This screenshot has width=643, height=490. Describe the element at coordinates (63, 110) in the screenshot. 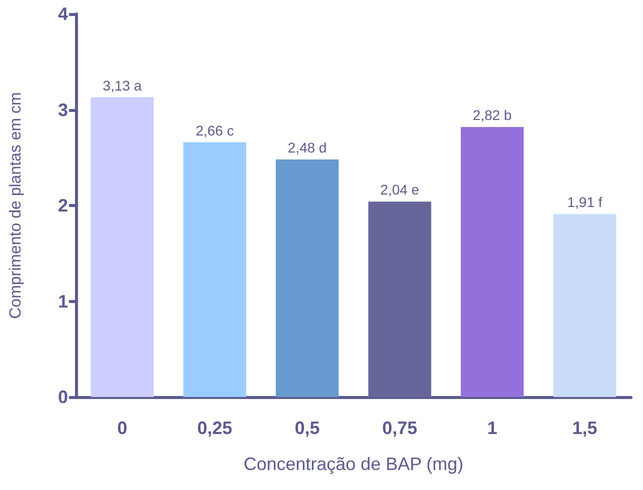

I see `y-tick-label: 3` at that location.